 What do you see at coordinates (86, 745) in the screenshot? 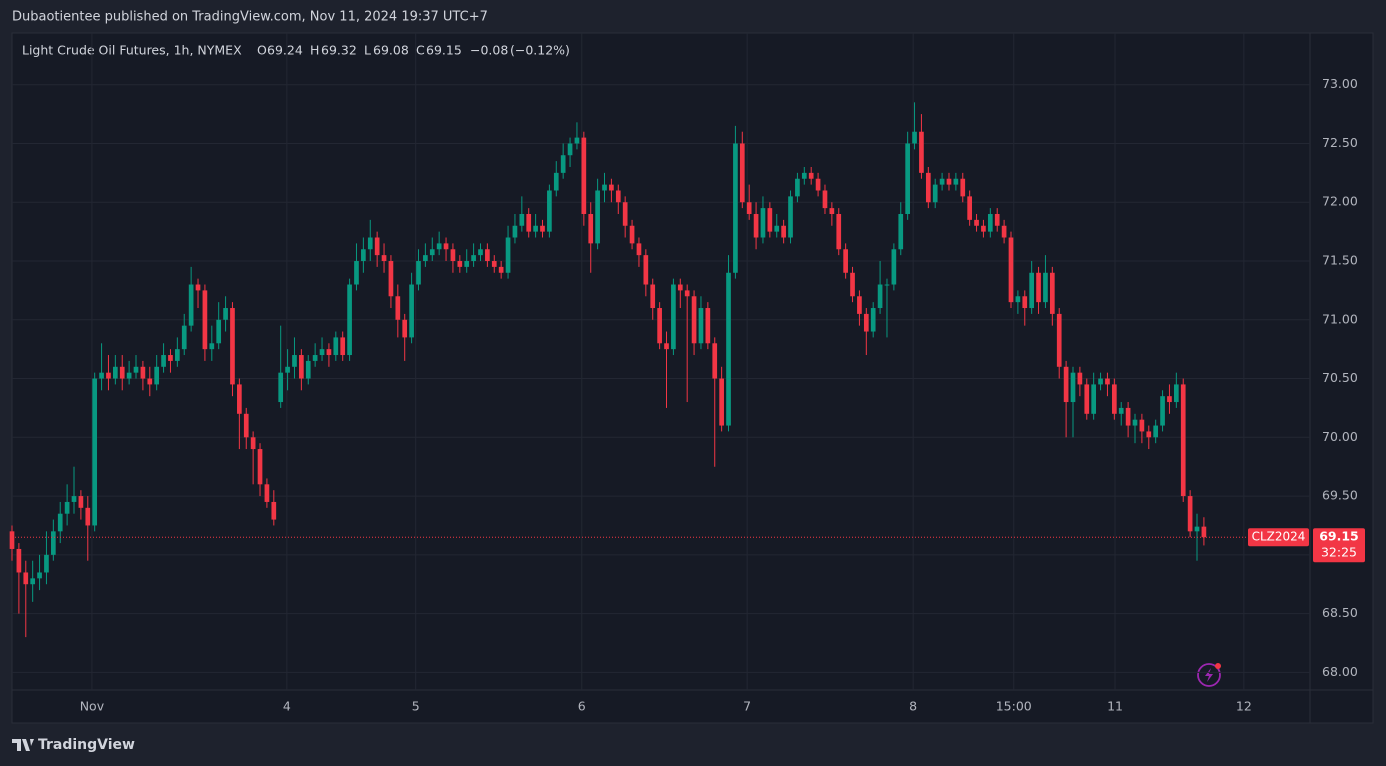
I see `brand: TradingView` at bounding box center [86, 745].